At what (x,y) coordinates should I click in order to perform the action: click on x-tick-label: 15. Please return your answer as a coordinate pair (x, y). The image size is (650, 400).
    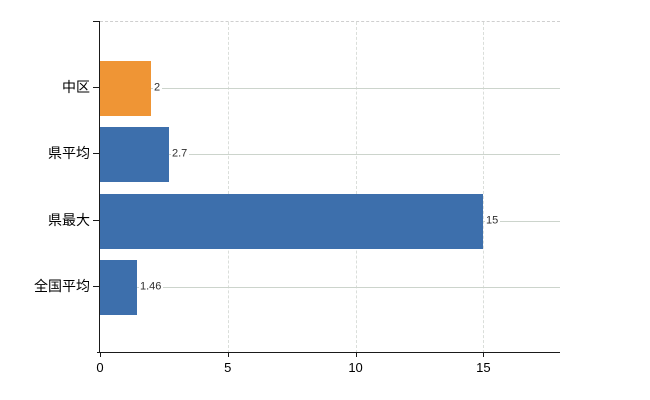
    Looking at the image, I should click on (483, 367).